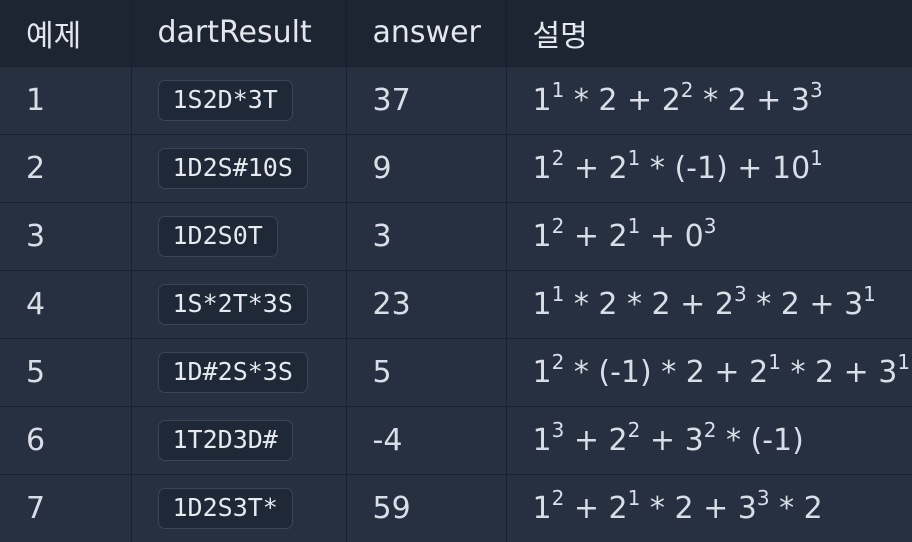 This screenshot has height=542, width=912. I want to click on dart-result-code: 1D2S3T*, so click(225, 508).